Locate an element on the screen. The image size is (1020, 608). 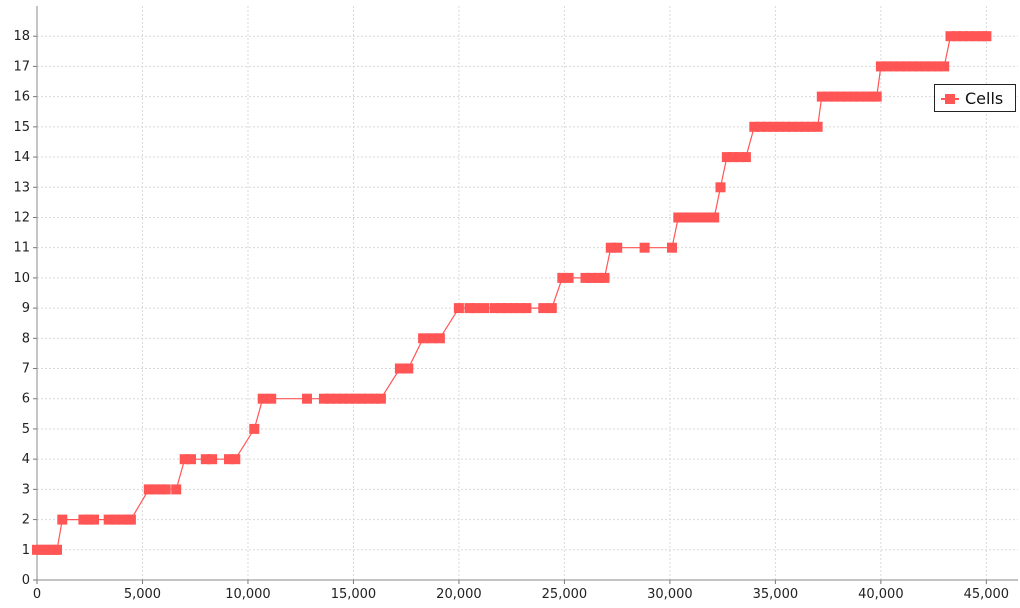
x-tick-label: 25,000 is located at coordinates (565, 594).